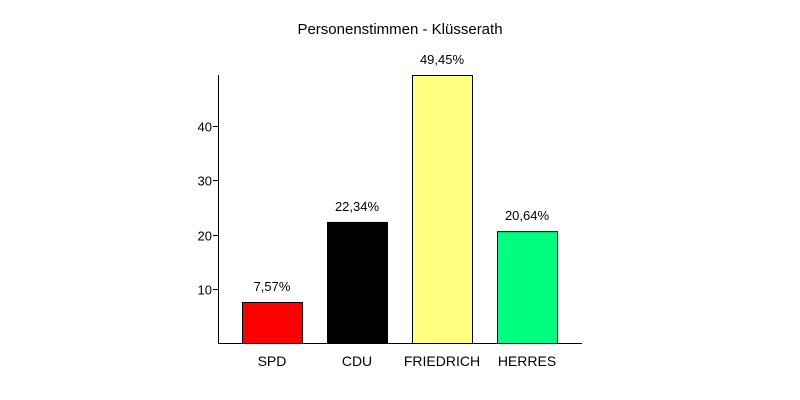 This screenshot has width=800, height=400. Describe the element at coordinates (357, 206) in the screenshot. I see `data-label-cdu: 22,34%` at that location.